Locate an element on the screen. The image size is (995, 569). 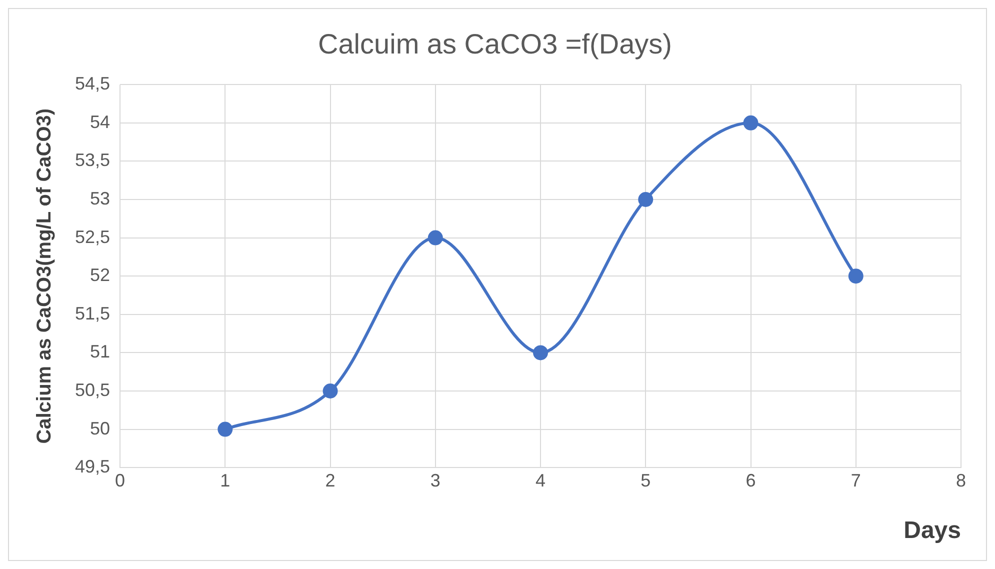
y-tick-label: 53,5 is located at coordinates (92, 160).